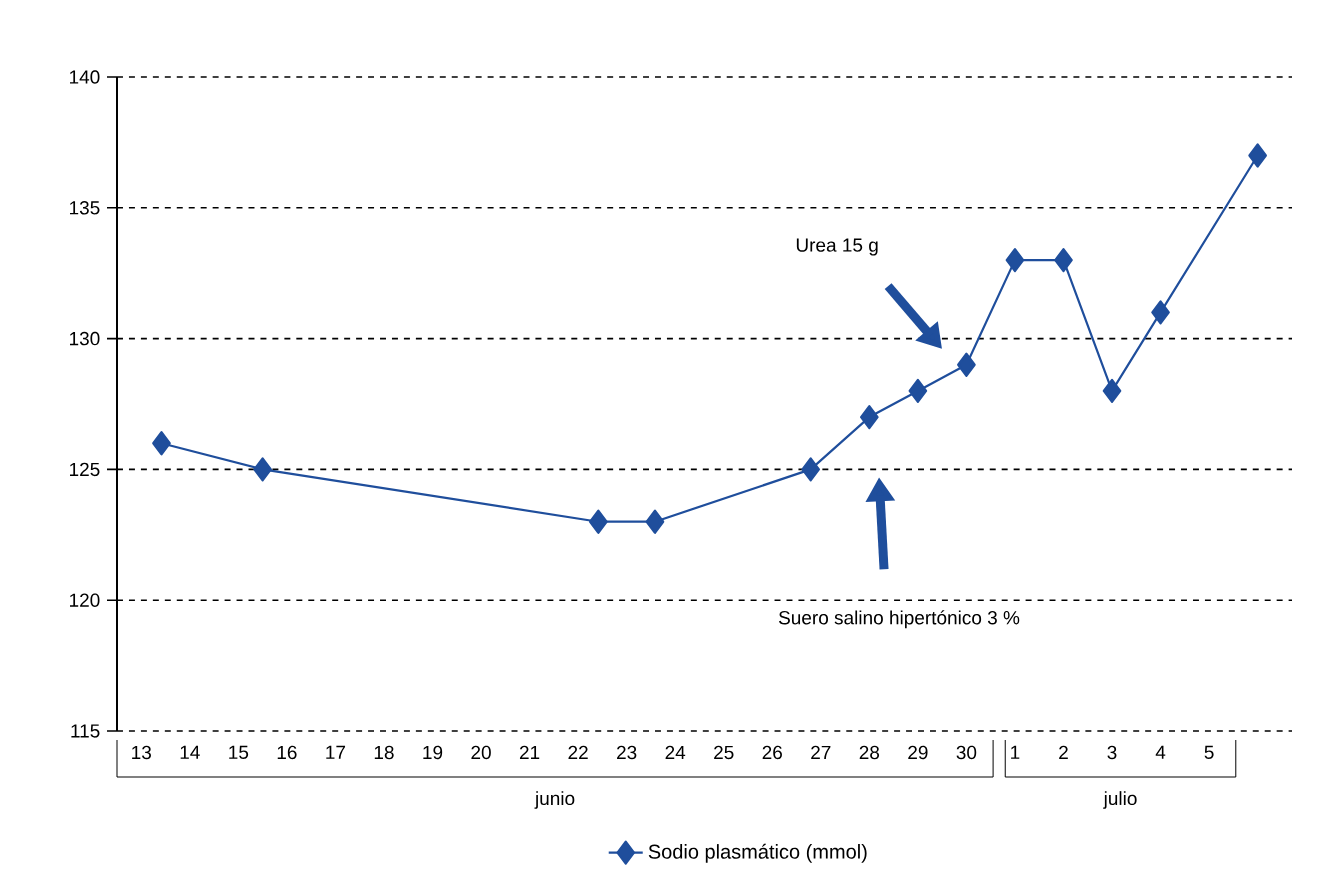 This screenshot has width=1329, height=890. What do you see at coordinates (1160, 752) in the screenshot?
I see `x-tick-label: 4` at bounding box center [1160, 752].